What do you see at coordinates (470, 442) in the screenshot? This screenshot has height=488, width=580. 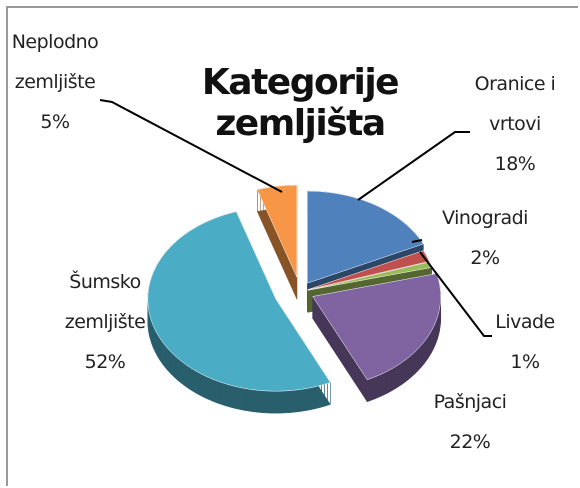 I see `value-label: 22%` at bounding box center [470, 442].